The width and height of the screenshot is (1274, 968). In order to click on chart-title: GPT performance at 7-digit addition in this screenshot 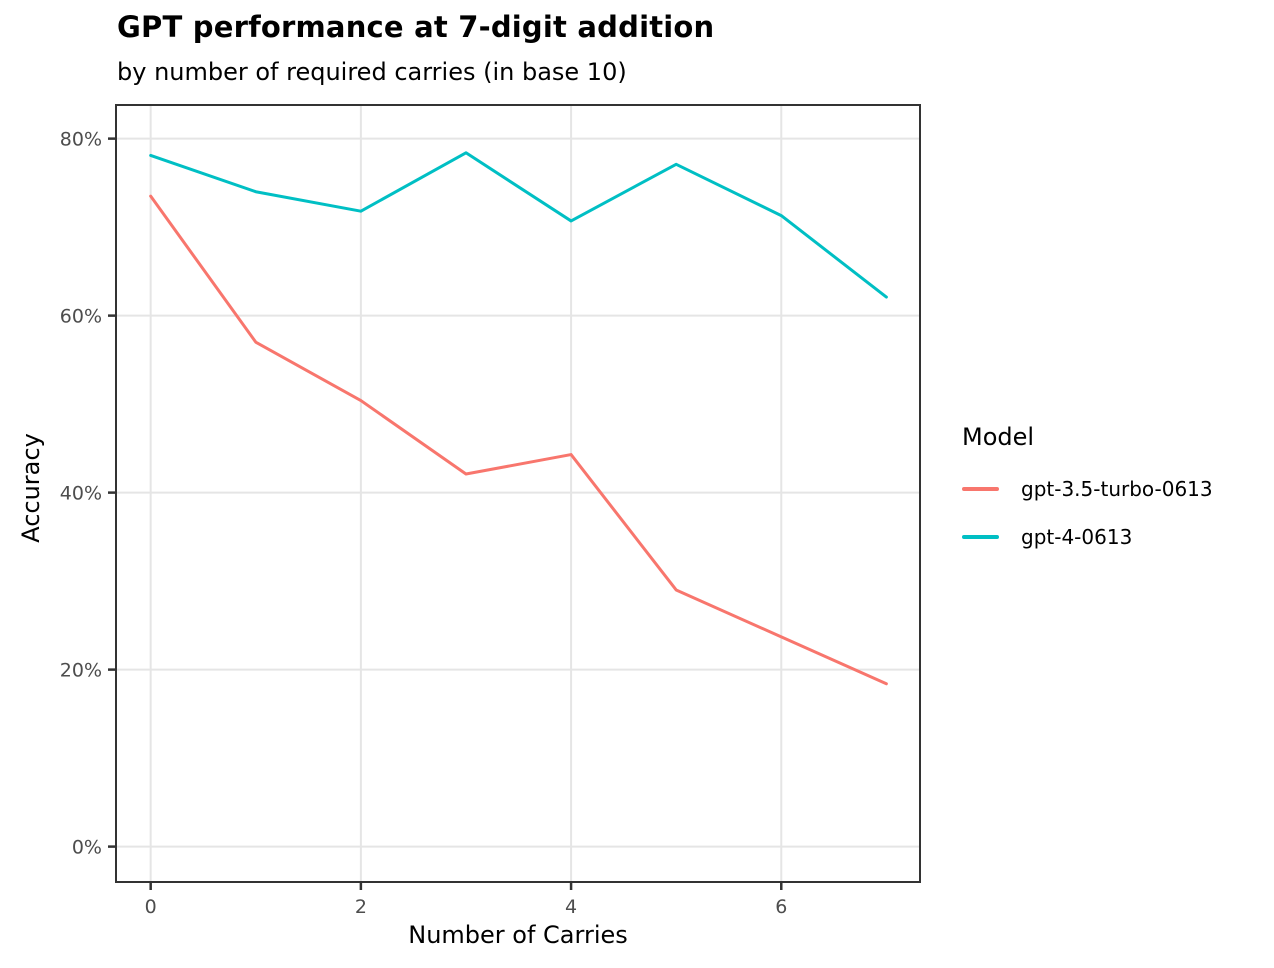, I will do `click(416, 27)`.